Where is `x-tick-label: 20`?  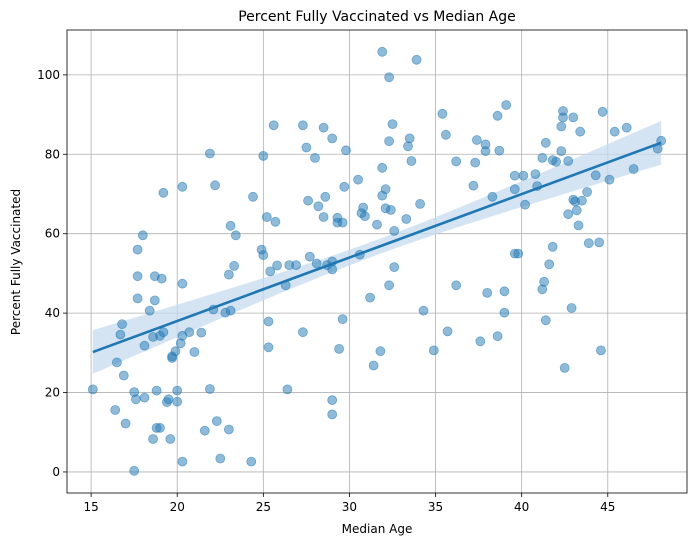
x-tick-label: 20 is located at coordinates (177, 507).